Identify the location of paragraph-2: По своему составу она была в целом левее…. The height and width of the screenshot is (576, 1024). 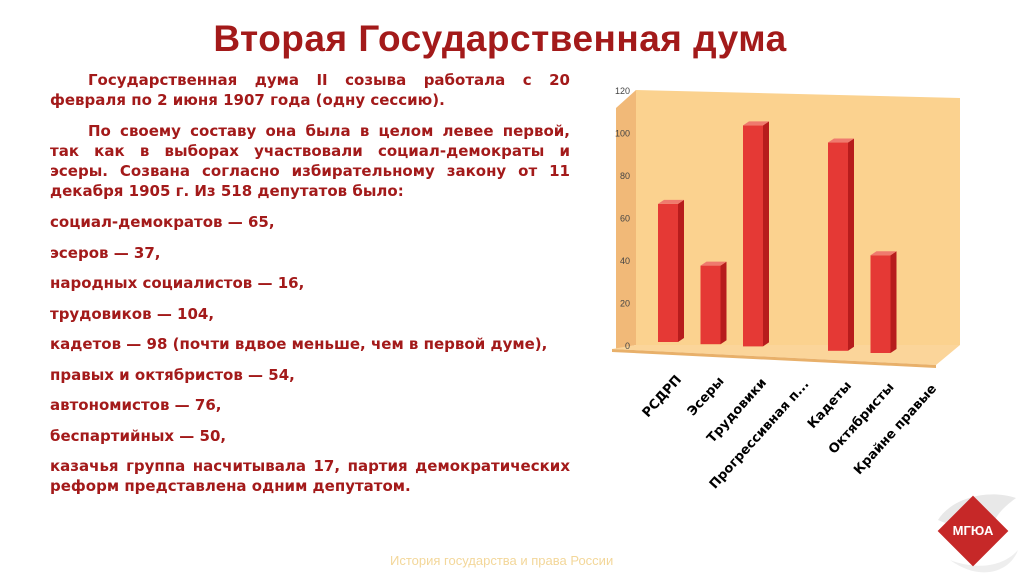
(310, 161).